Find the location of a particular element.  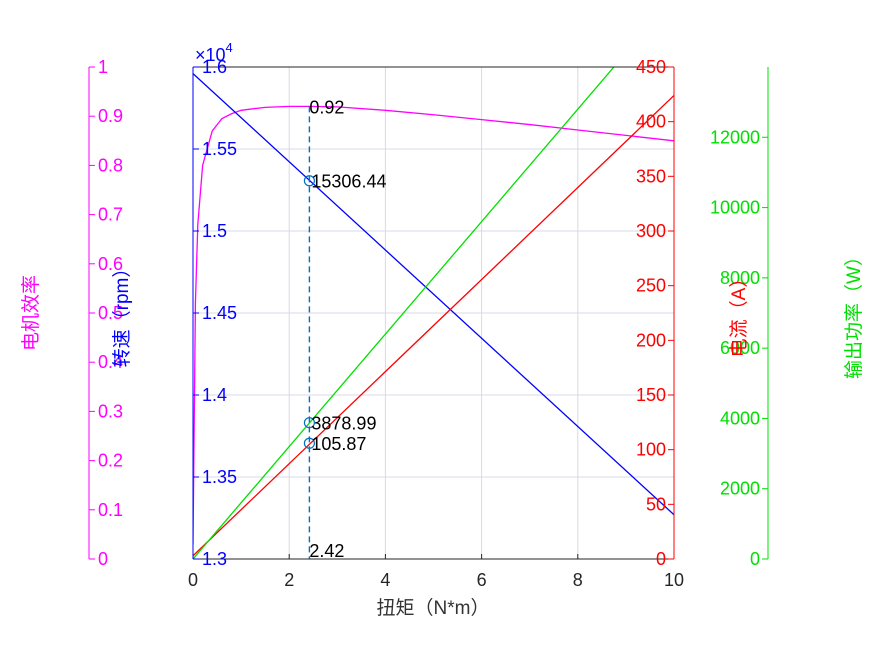

x-tick-label: 2 is located at coordinates (289, 580).